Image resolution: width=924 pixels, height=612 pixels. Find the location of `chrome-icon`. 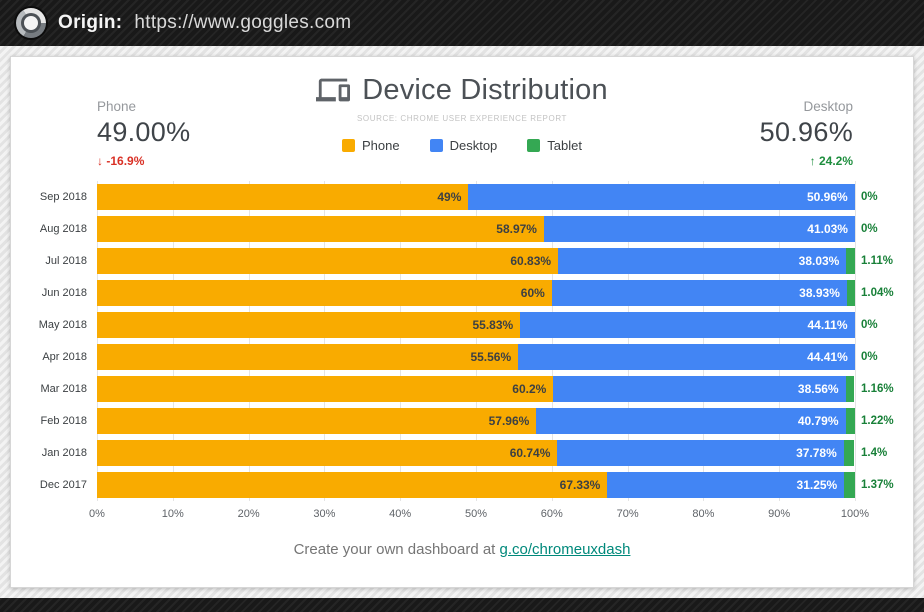

chrome-icon is located at coordinates (31, 23).